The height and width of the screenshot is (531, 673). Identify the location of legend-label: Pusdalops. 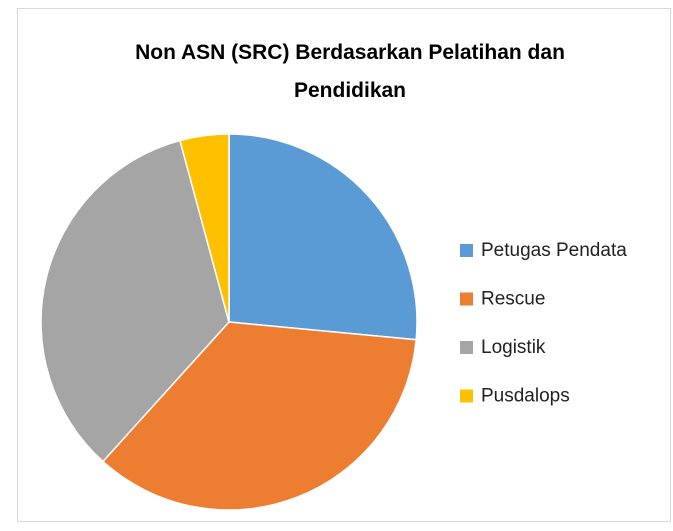
(525, 396).